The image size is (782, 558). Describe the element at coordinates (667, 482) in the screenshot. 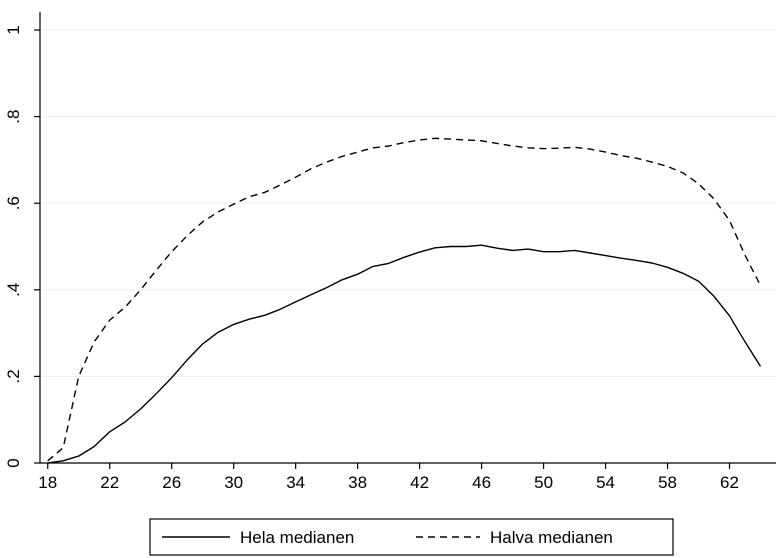

I see `x-tick-label: 58` at that location.